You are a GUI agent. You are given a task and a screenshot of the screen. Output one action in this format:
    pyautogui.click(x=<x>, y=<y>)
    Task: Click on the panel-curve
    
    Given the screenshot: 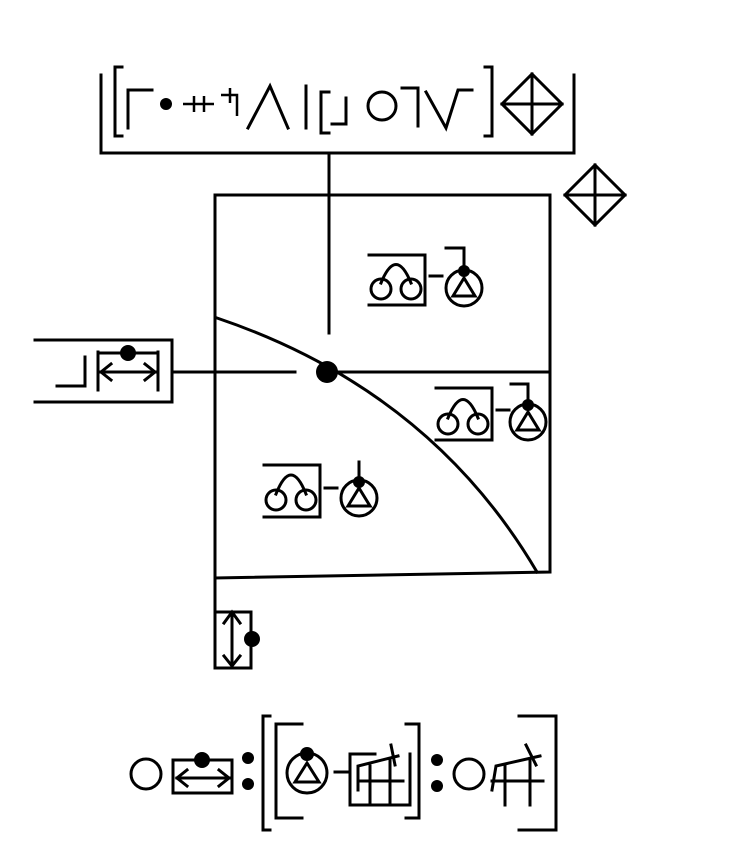 What is the action you would take?
    pyautogui.click(x=377, y=445)
    